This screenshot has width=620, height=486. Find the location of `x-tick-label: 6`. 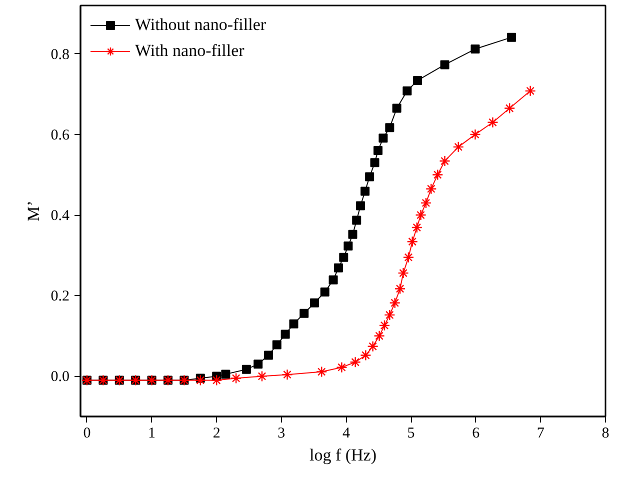

x-tick-label: 6 is located at coordinates (476, 434).